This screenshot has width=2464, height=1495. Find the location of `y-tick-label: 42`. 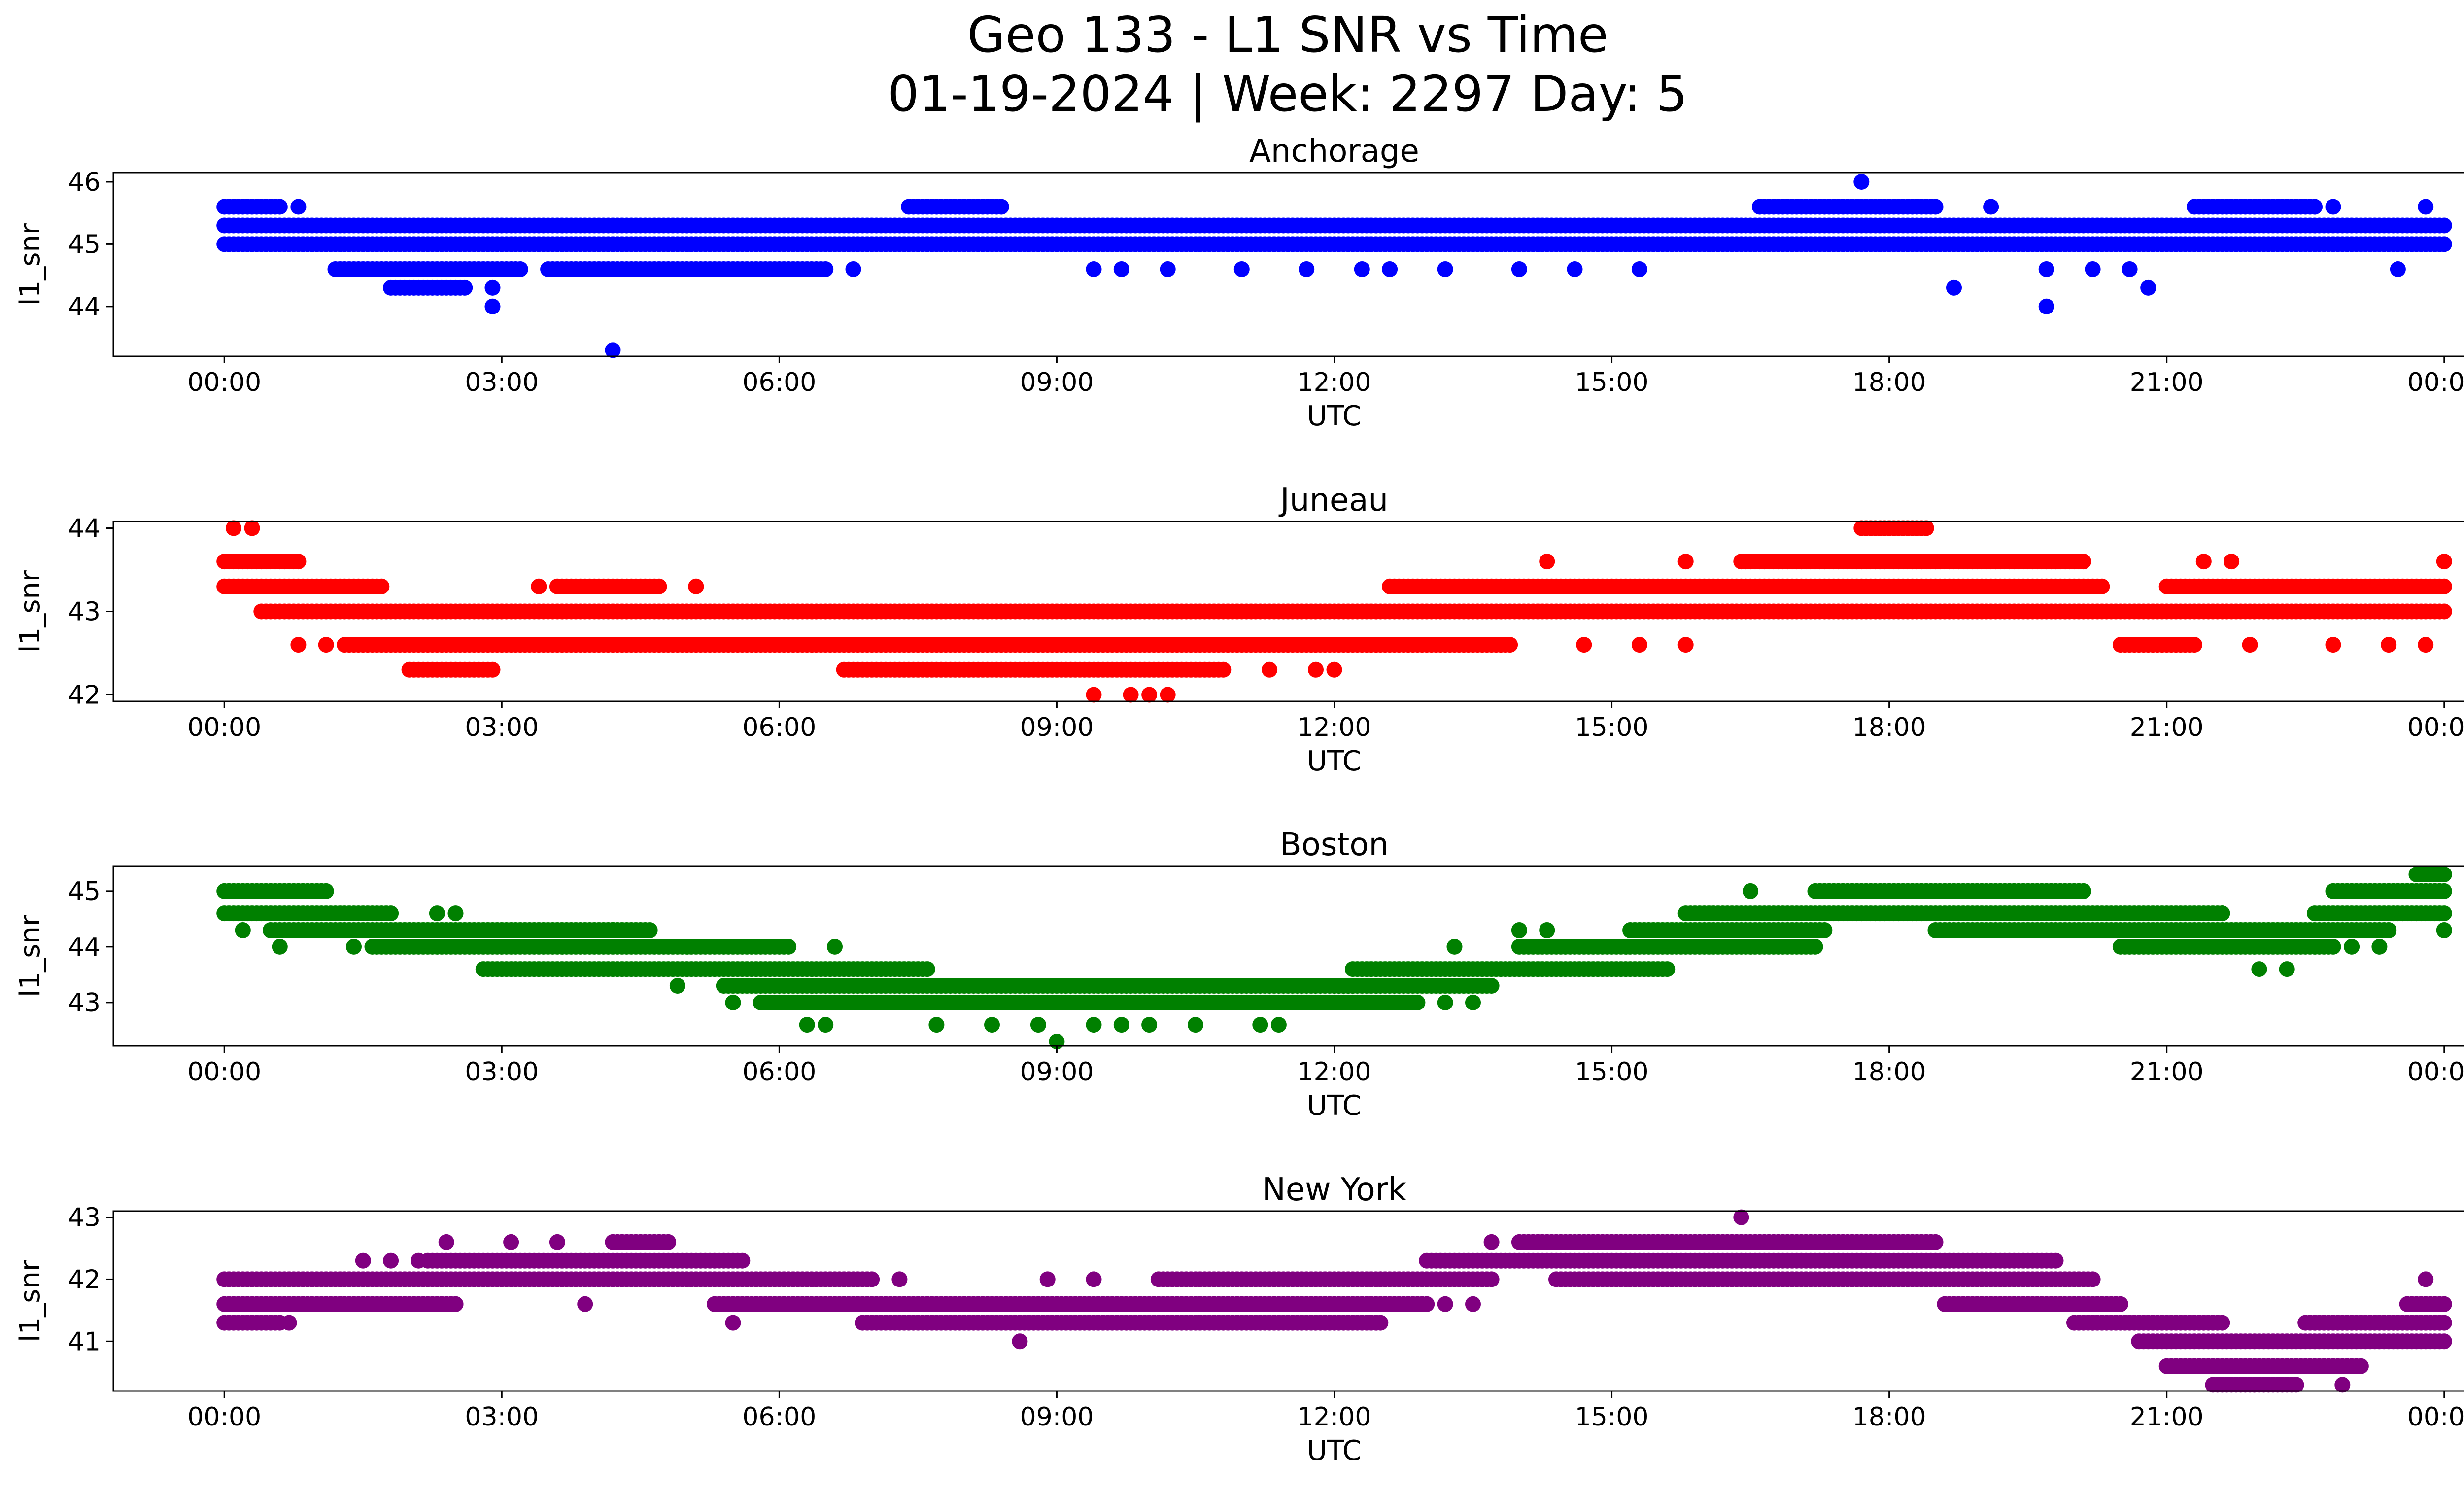

y-tick-label: 42 is located at coordinates (84, 695).